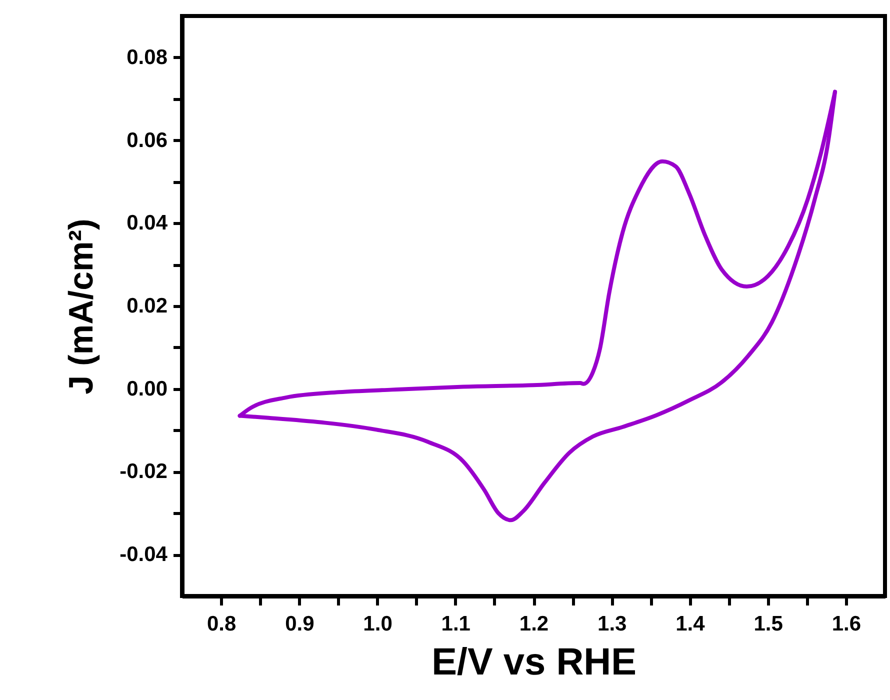 This screenshot has width=890, height=700. I want to click on x-tick-label: 1.6, so click(847, 624).